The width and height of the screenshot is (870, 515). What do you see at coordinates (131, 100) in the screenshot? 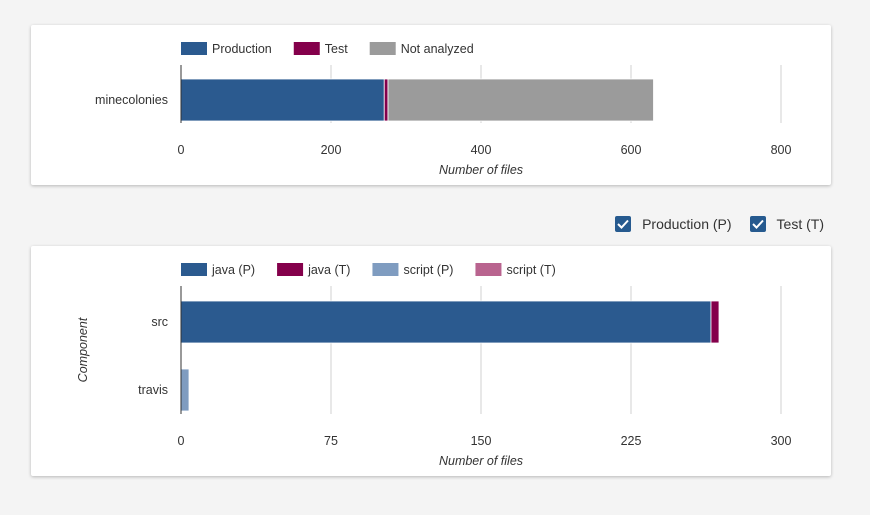
I see `category-label: minecolonies` at bounding box center [131, 100].